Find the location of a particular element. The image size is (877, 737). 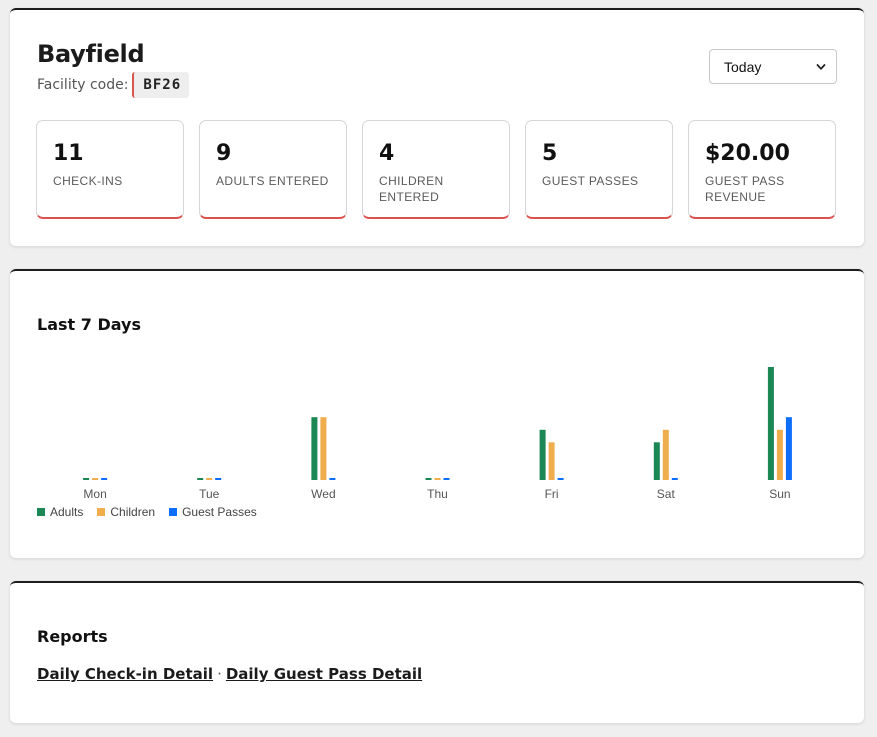

facility-code-row: Facility code: BF26 is located at coordinates (113, 85).